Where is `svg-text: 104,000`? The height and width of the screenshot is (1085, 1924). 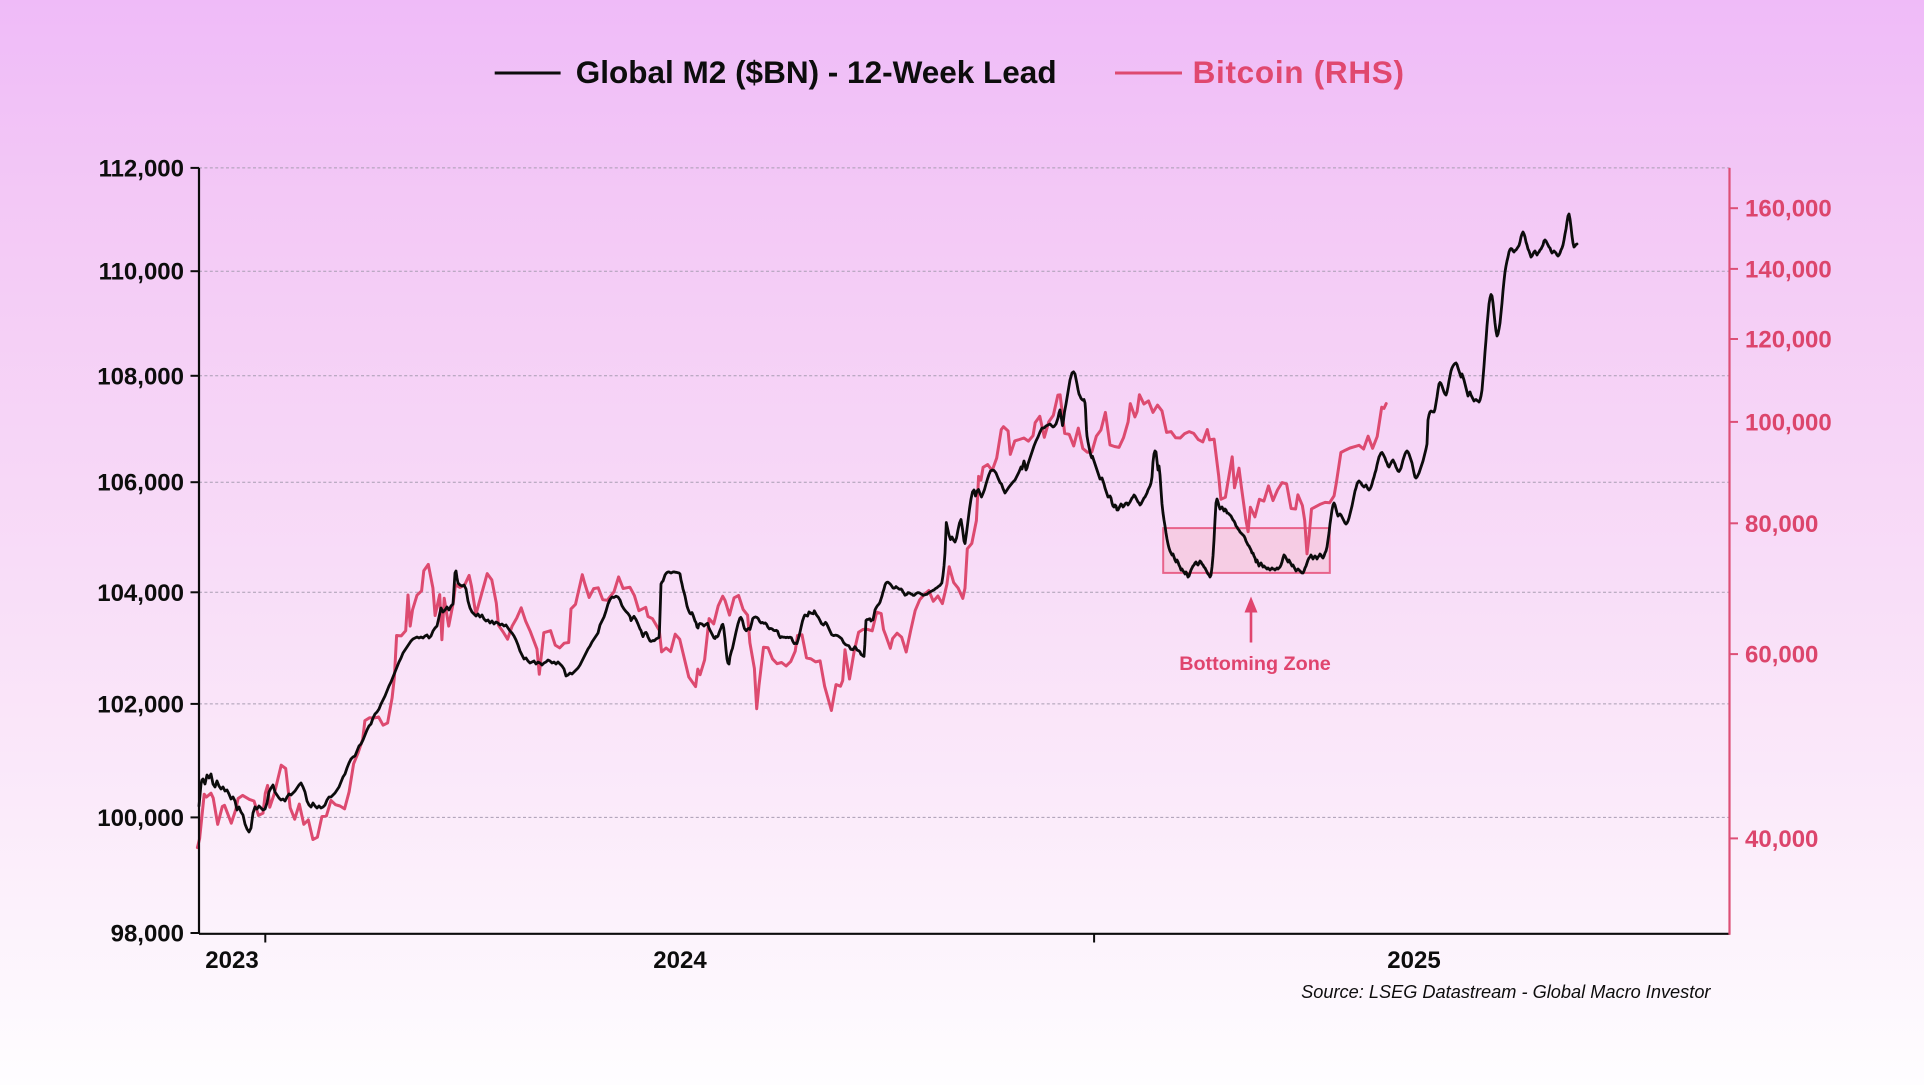 svg-text: 104,000 is located at coordinates (140, 593).